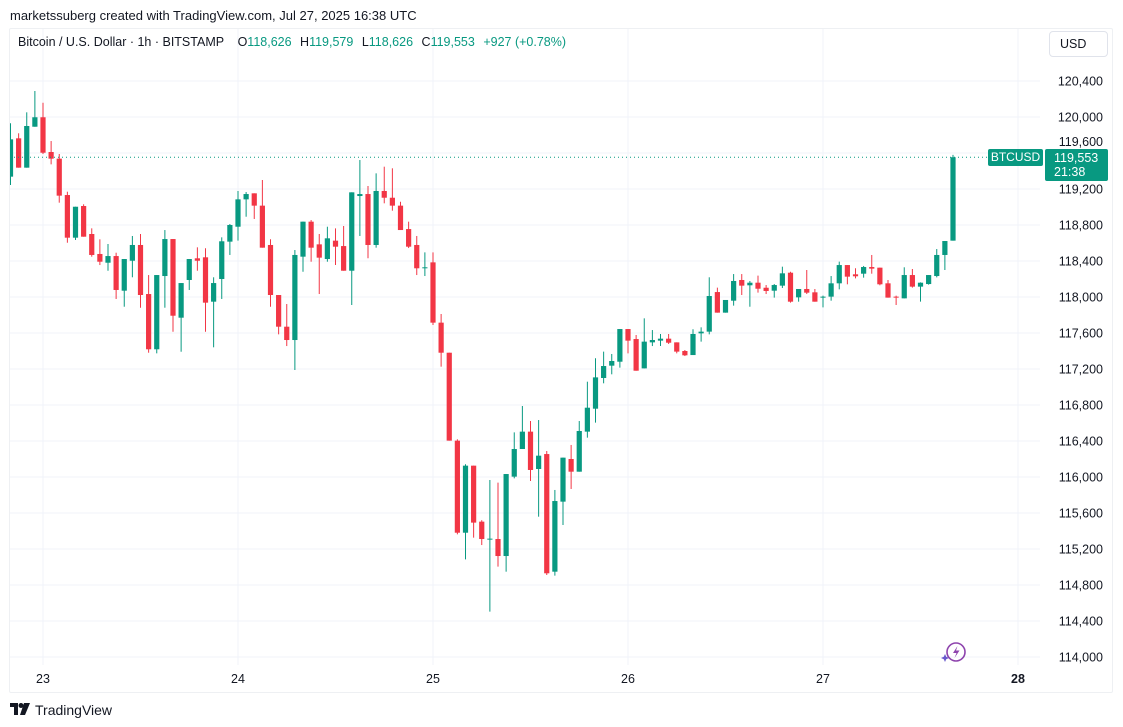  I want to click on price-tick-label: 120,000, so click(1080, 118).